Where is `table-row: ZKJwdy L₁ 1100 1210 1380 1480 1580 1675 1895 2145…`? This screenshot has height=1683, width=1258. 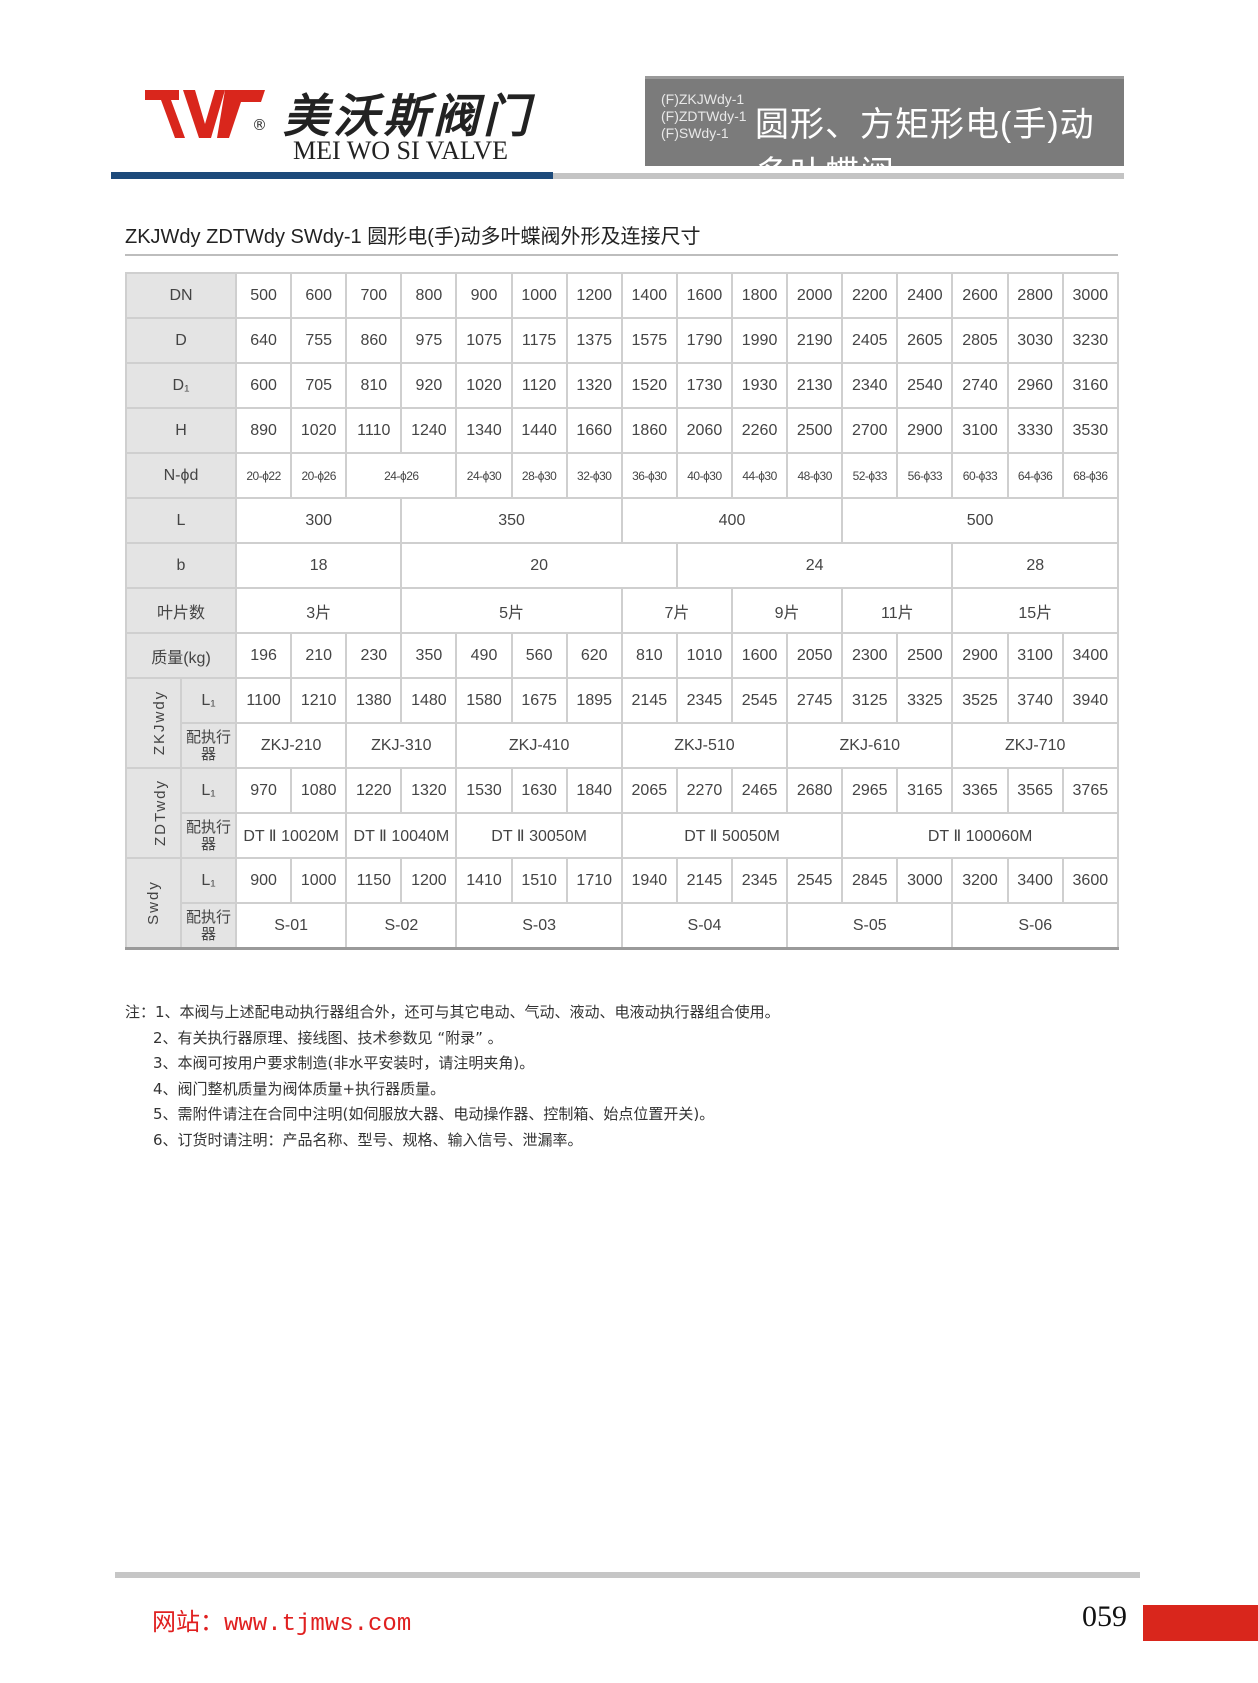 table-row: ZKJwdy L₁ 1100 1210 1380 1480 1580 1675 1895 2145… is located at coordinates (622, 723).